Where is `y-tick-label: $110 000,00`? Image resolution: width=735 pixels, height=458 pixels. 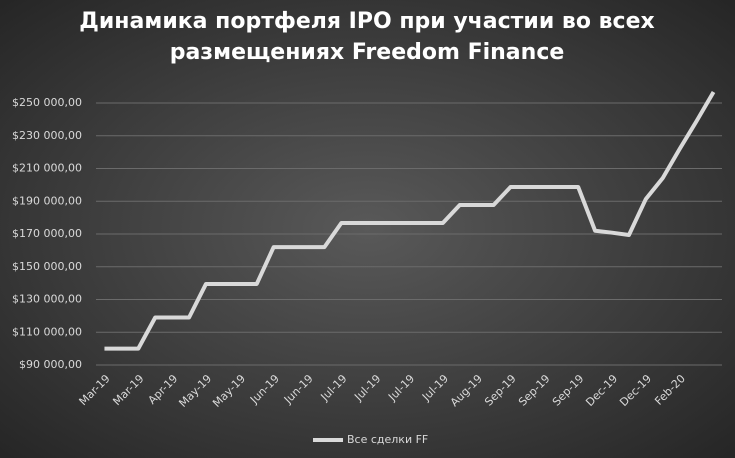
y-tick-label: $110 000,00 is located at coordinates (47, 331).